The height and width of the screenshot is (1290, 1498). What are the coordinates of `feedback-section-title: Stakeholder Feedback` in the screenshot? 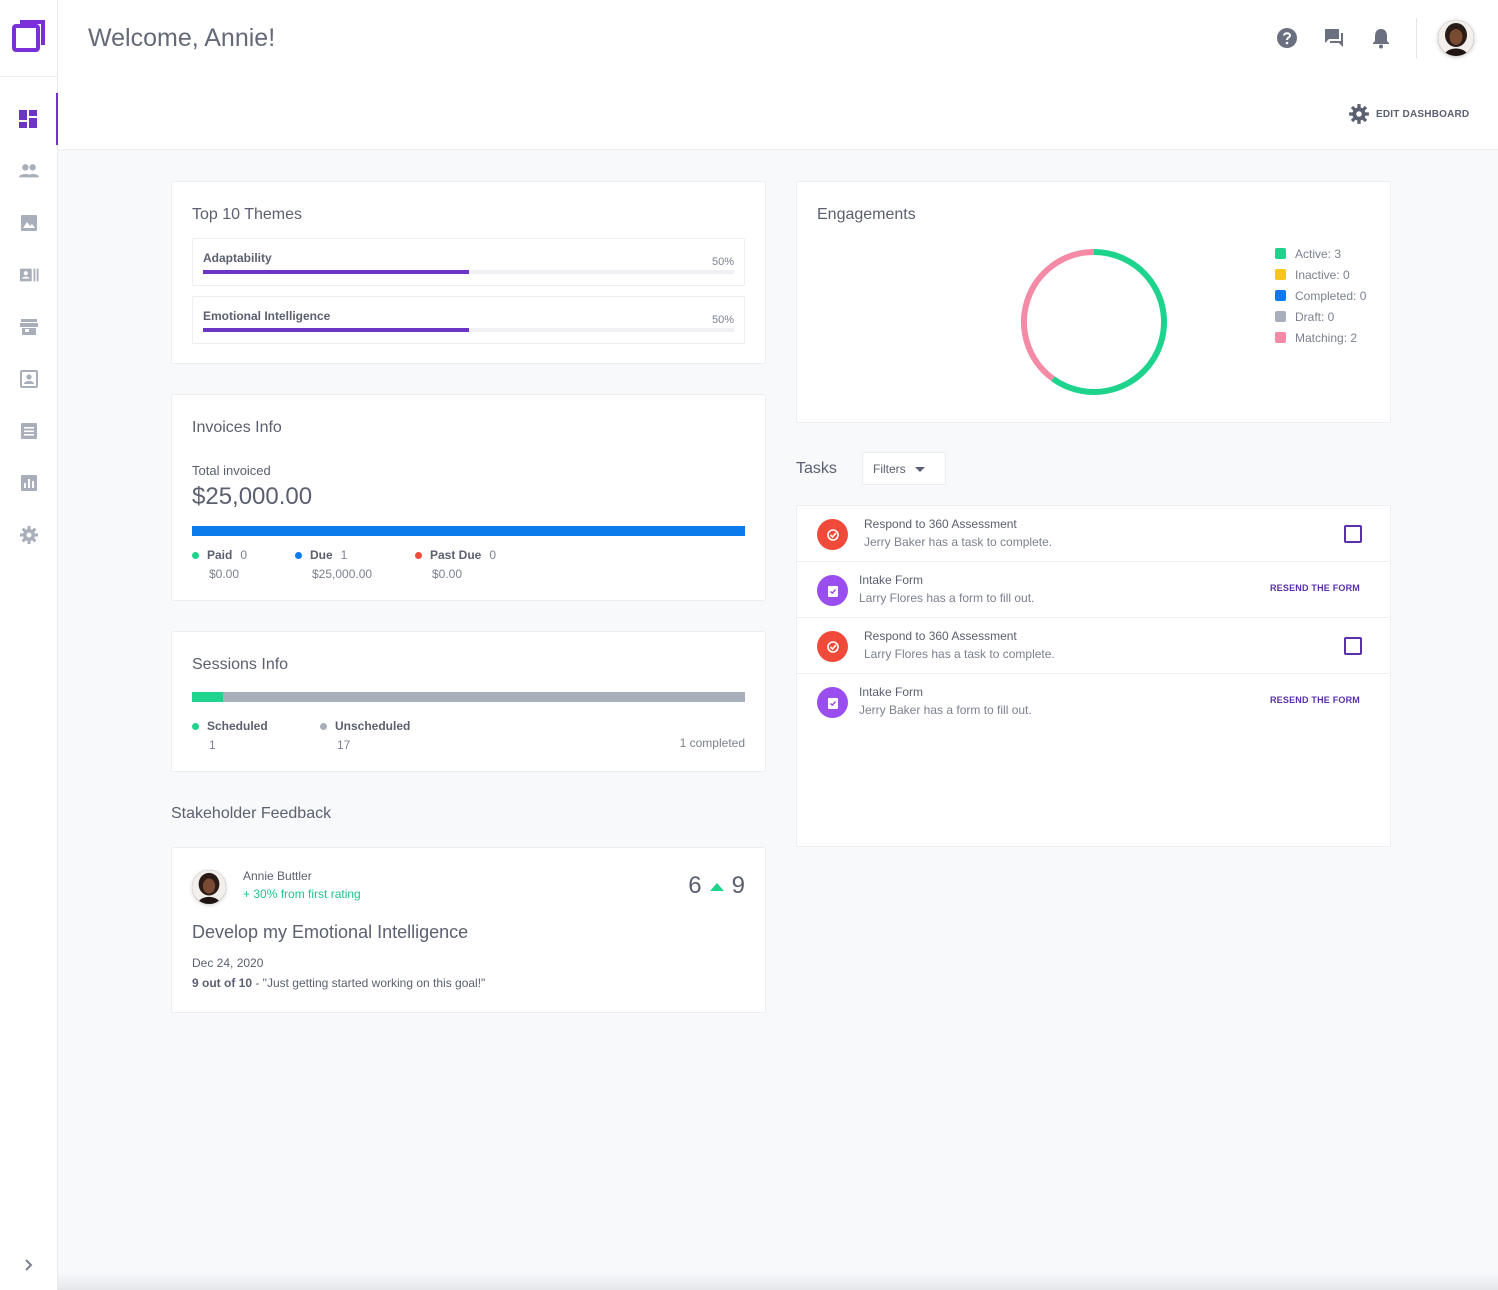 It's located at (251, 813).